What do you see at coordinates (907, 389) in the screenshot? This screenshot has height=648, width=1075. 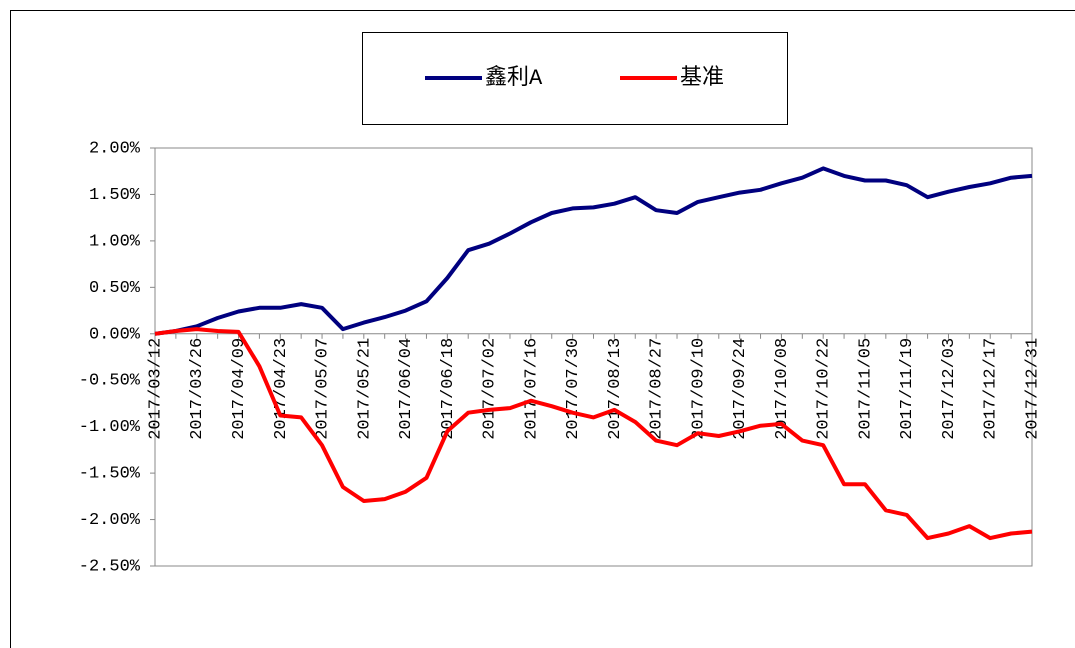 I see `x-tick-label: 2017/11/19` at bounding box center [907, 389].